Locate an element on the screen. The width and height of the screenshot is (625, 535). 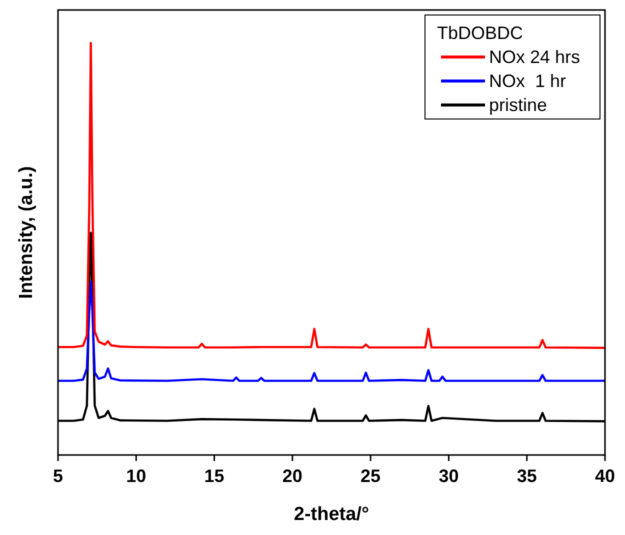
x-tick-label: 5 is located at coordinates (58, 476).